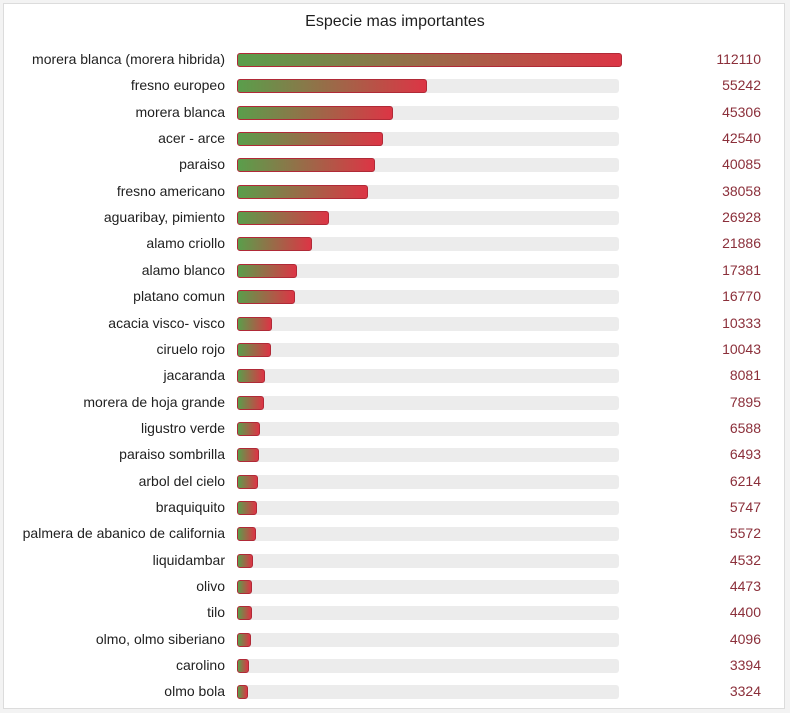  I want to click on bar-value: 55242, so click(741, 85).